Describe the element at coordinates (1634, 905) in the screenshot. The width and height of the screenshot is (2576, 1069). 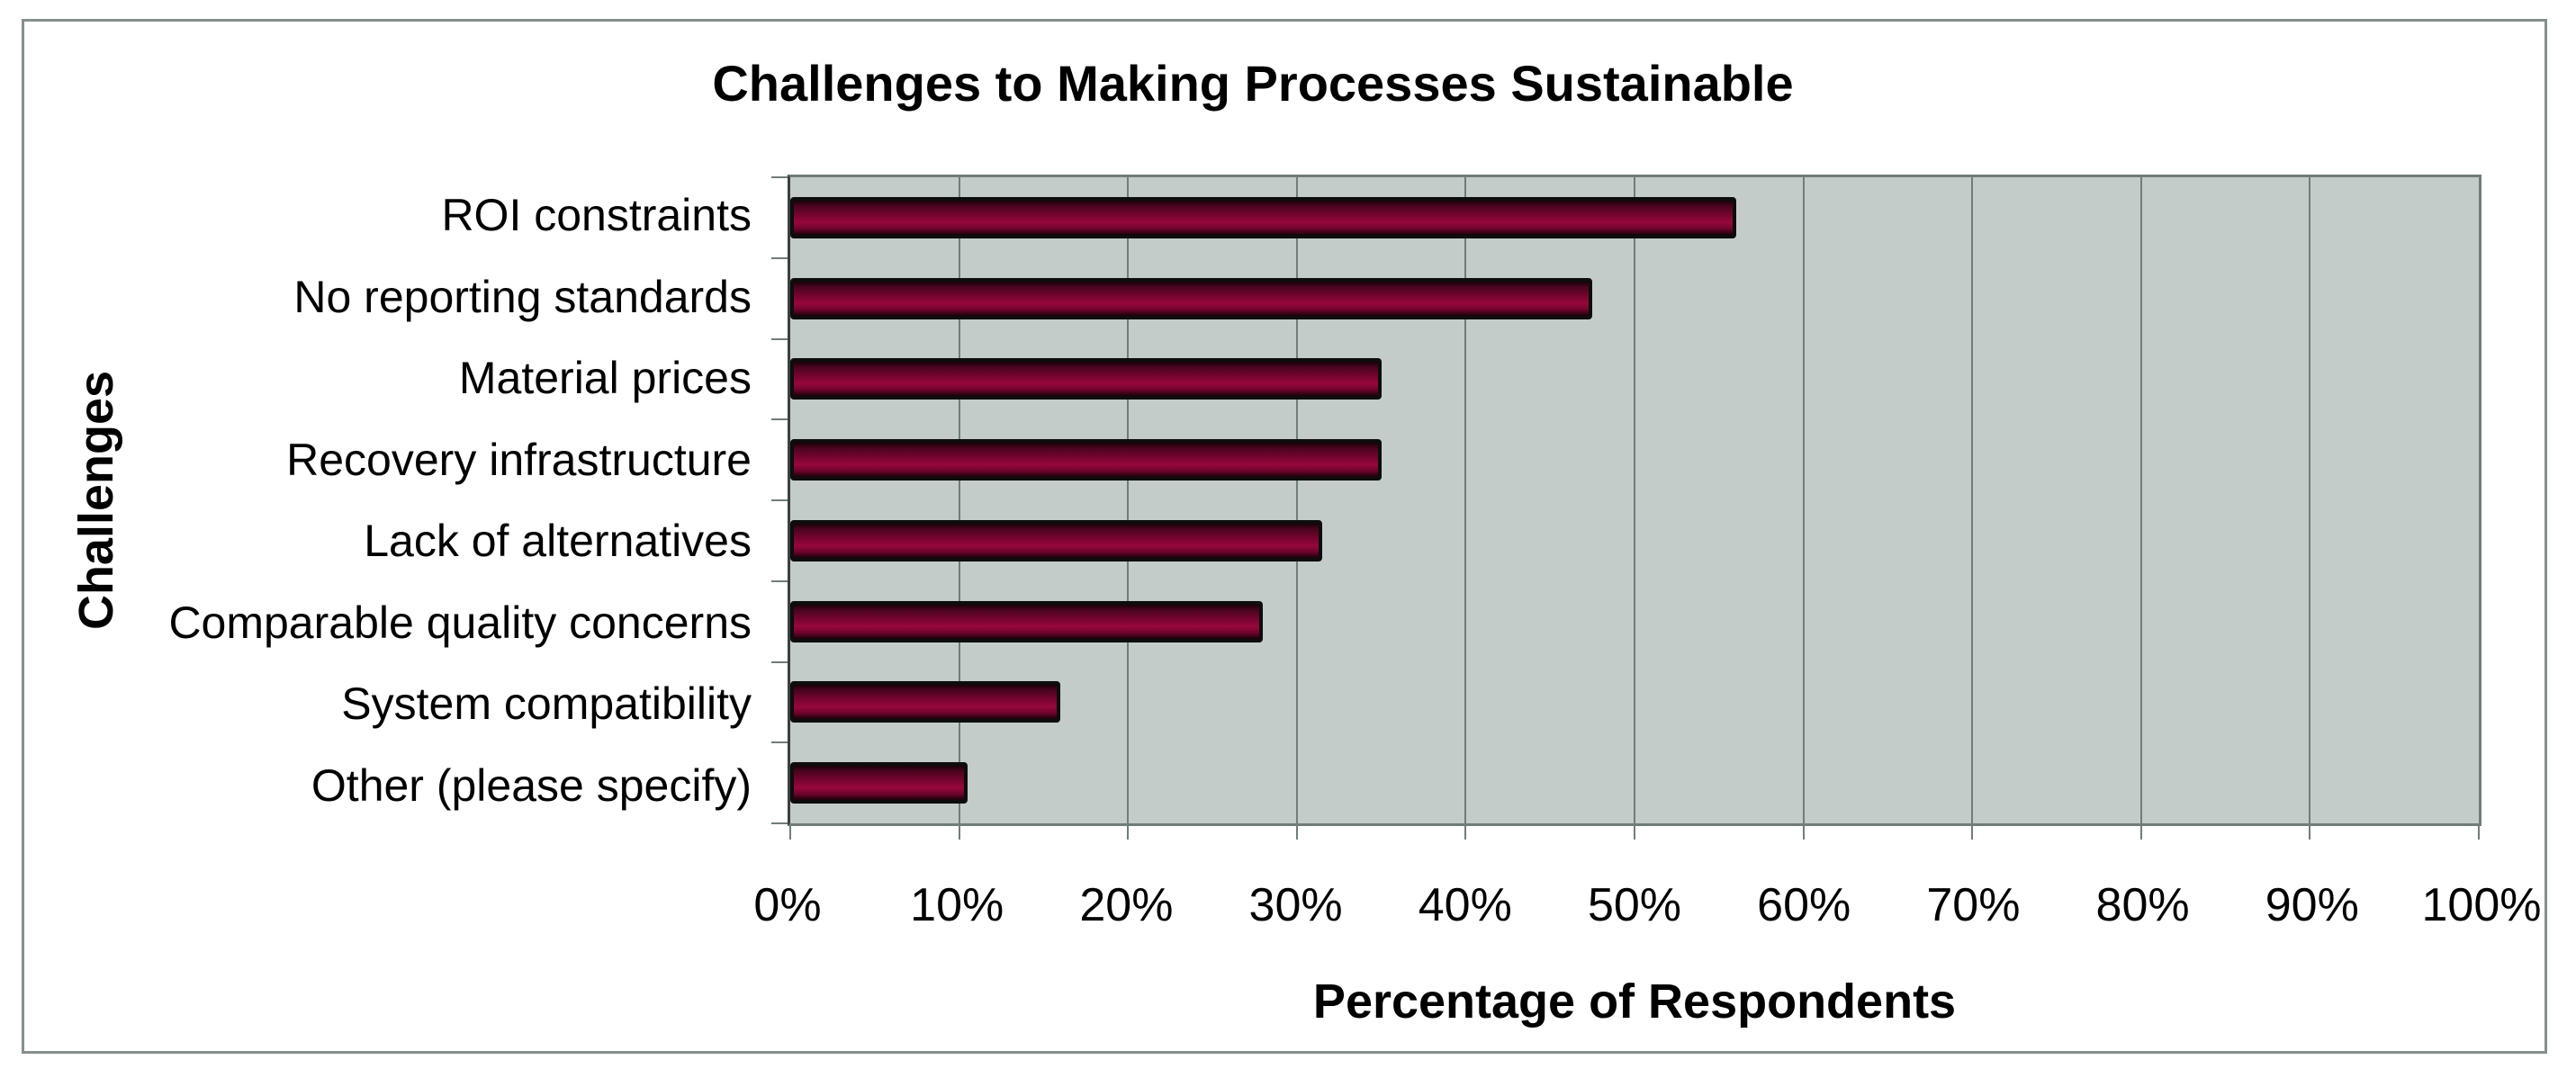
I see `x-axis-tick-label: 50%` at that location.